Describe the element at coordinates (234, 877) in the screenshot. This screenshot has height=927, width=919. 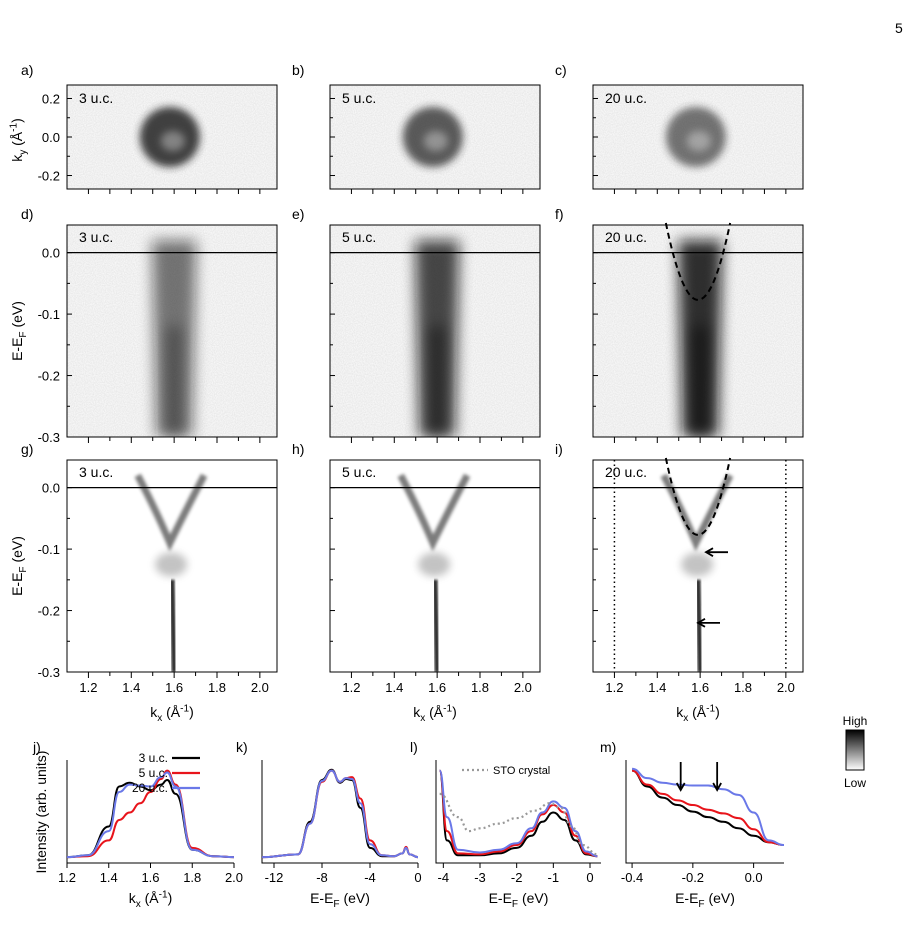
I see `x-tick-label: 2.0` at that location.